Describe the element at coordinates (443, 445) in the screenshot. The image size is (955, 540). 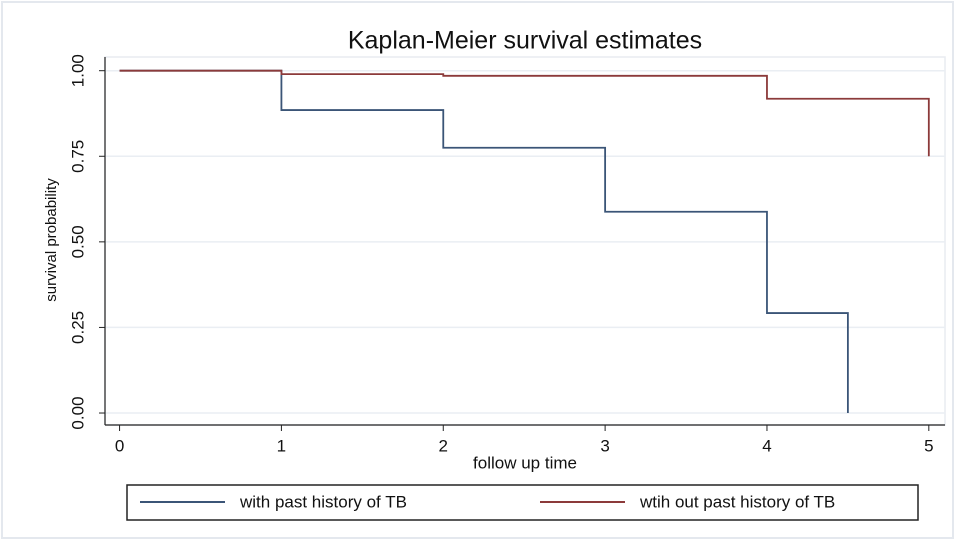
I see `x-tick-label: 2` at that location.